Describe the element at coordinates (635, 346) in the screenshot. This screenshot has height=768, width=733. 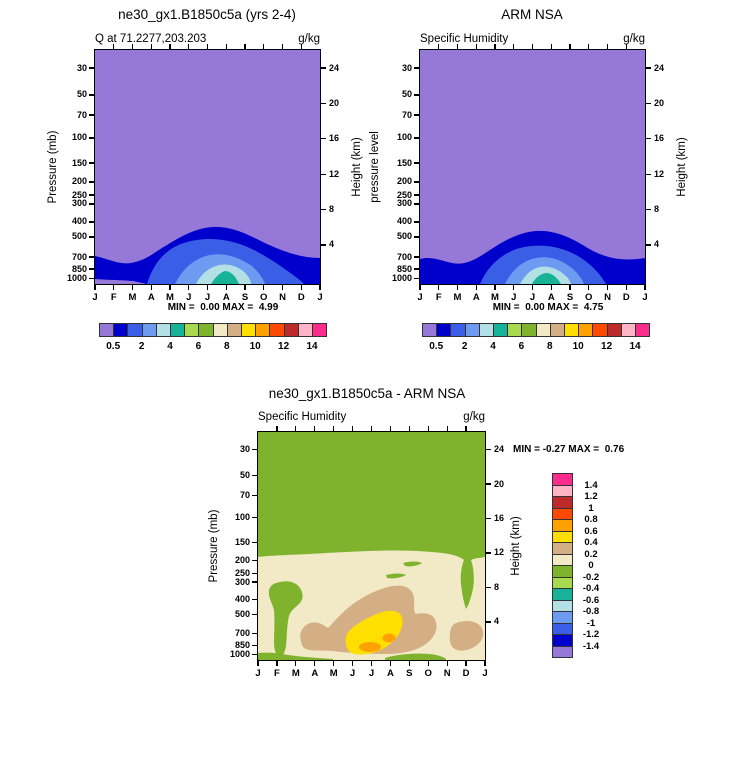
I see `colorbar-label: 14` at that location.